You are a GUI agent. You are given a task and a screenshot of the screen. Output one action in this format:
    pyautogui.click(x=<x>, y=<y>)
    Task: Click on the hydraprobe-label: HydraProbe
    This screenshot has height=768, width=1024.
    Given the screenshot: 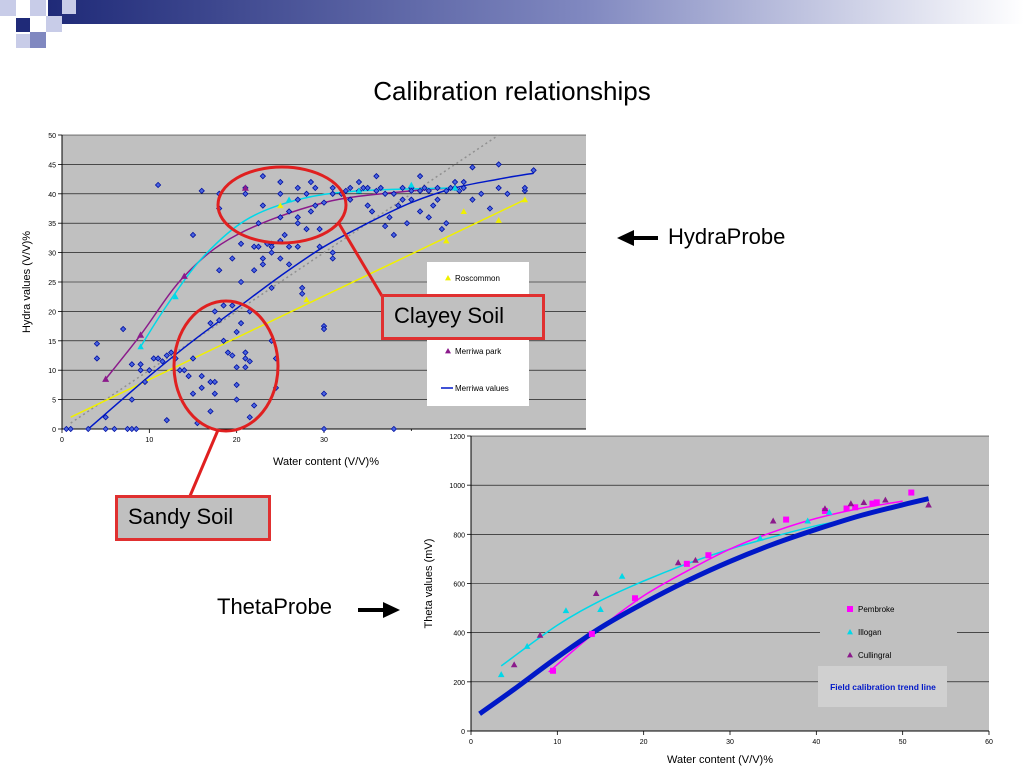 What is the action you would take?
    pyautogui.click(x=727, y=236)
    